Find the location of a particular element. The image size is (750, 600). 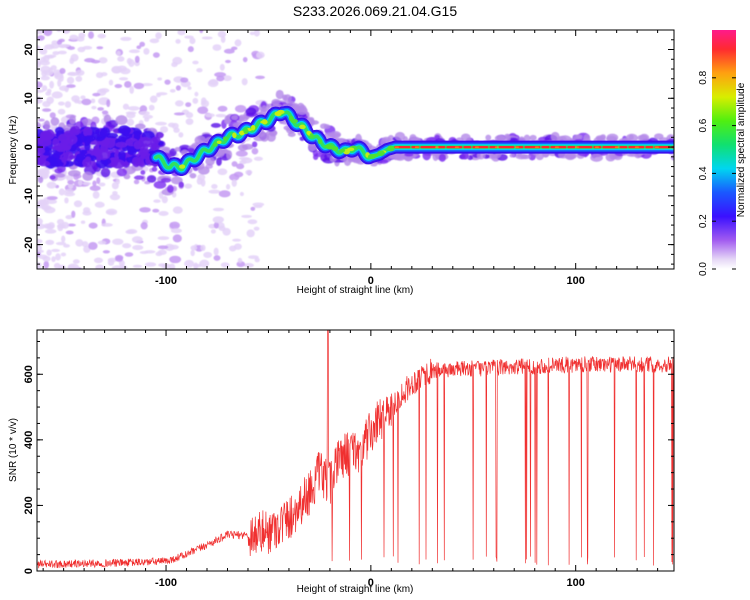

y-axis-label-bottom: SNR (10 * v/v) is located at coordinates (13, 450).